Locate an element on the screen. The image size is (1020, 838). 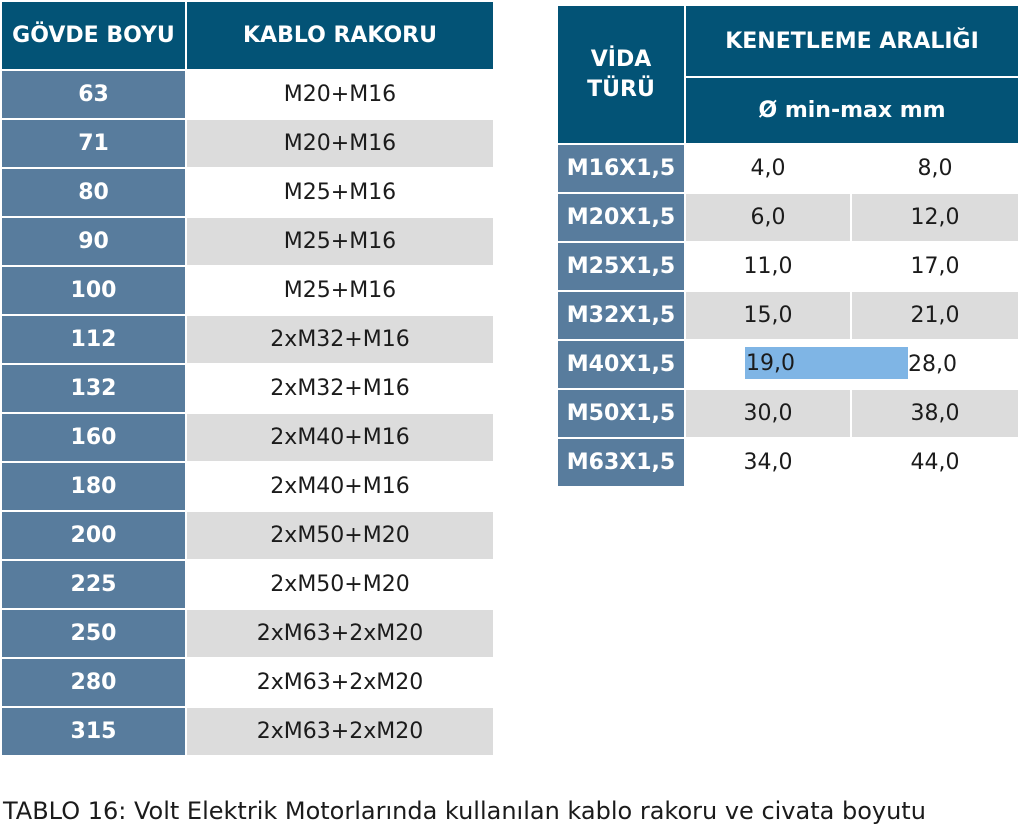
table-row: M63X1,5 34,0 44,0 is located at coordinates (788, 462).